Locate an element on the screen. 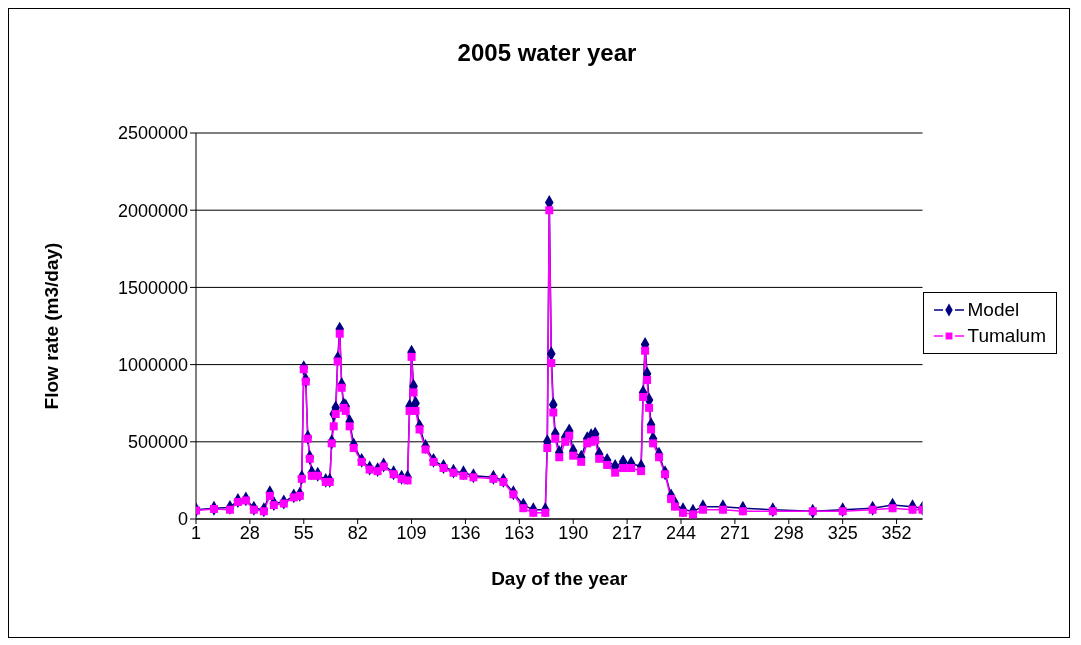 Image resolution: width=1081 pixels, height=645 pixels. x-tick-label: 1 is located at coordinates (196, 532).